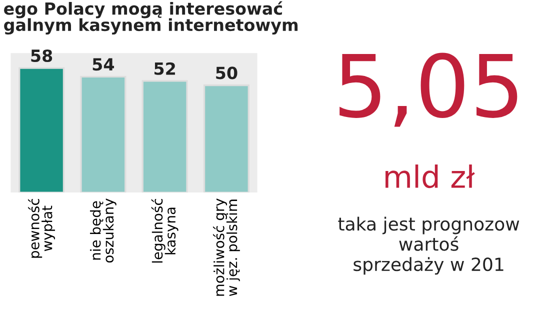  Describe the element at coordinates (103, 64) in the screenshot. I see `data-label: 54` at that location.